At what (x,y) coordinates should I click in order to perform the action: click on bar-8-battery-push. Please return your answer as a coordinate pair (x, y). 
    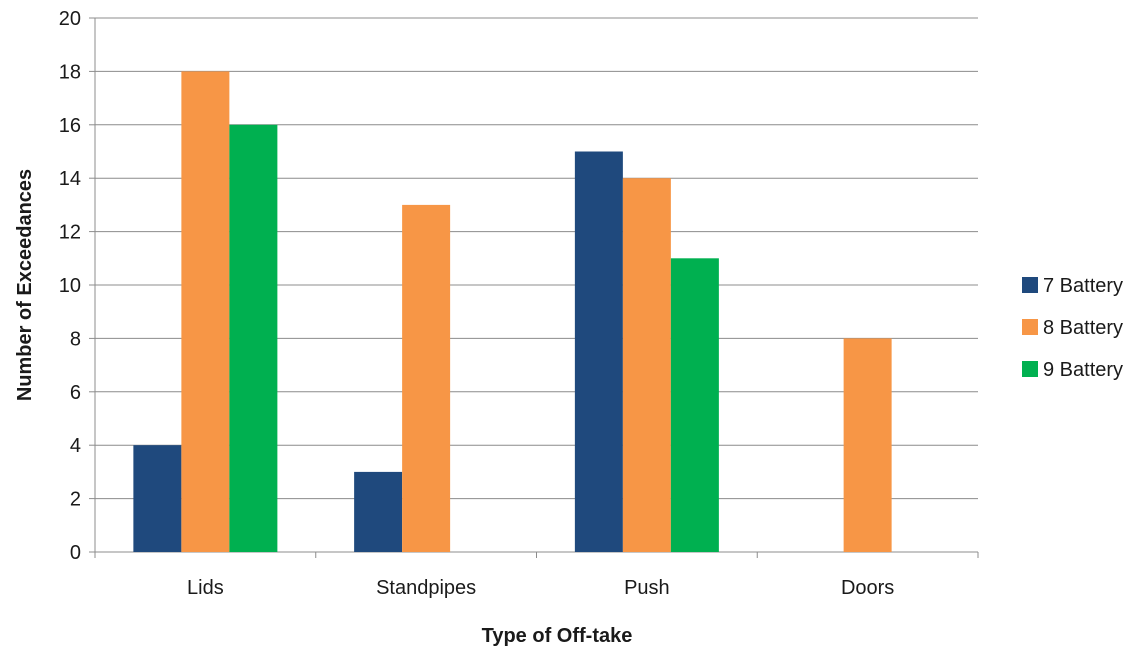
    Looking at the image, I should click on (646, 365).